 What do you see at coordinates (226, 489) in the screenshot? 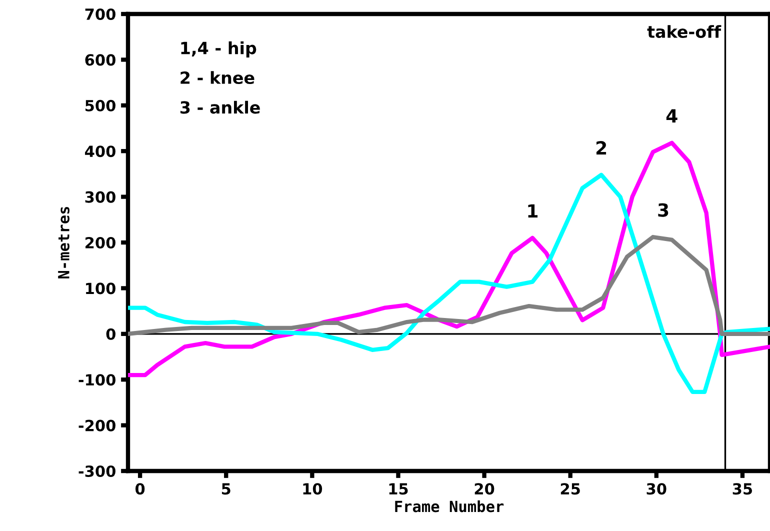
I see `x-tick-label: 5` at bounding box center [226, 489].